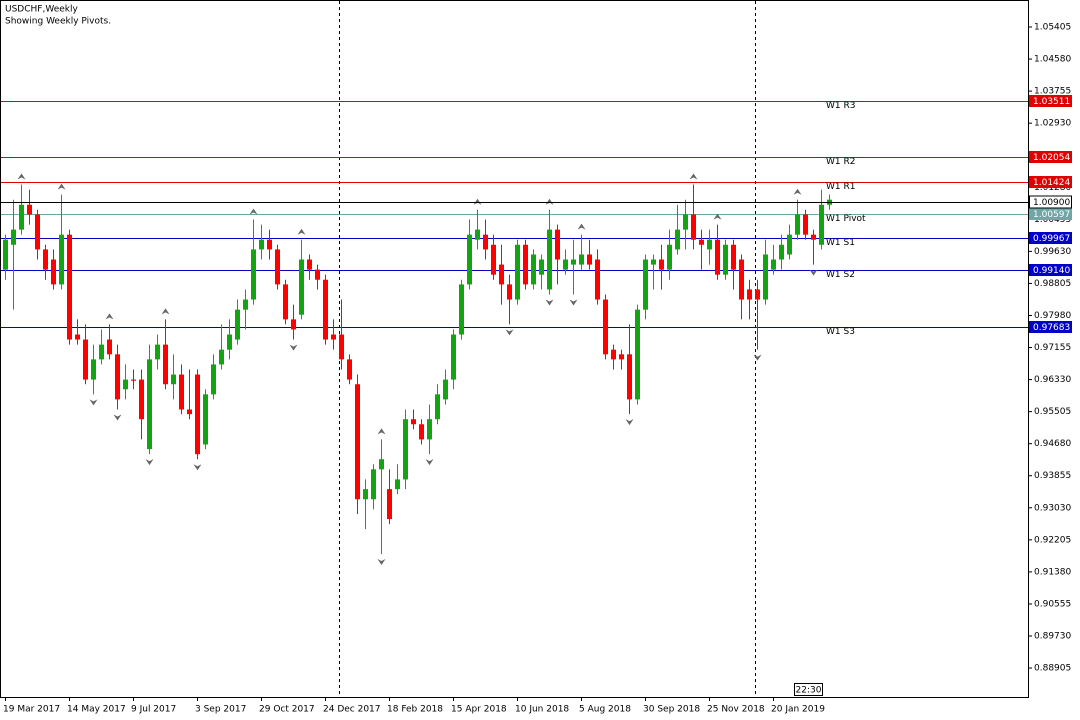 Image resolution: width=1080 pixels, height=720 pixels. What do you see at coordinates (840, 187) in the screenshot?
I see `pivot-label: W1 R1` at bounding box center [840, 187].